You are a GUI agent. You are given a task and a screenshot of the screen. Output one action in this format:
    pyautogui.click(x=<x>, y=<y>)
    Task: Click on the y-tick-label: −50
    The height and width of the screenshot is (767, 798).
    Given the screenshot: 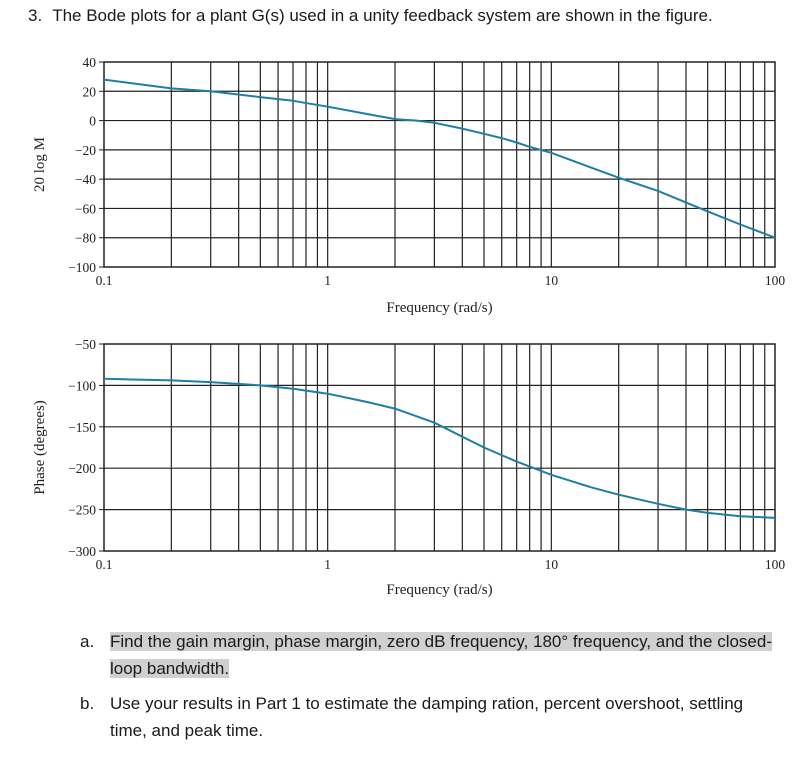 What is the action you would take?
    pyautogui.click(x=85, y=344)
    